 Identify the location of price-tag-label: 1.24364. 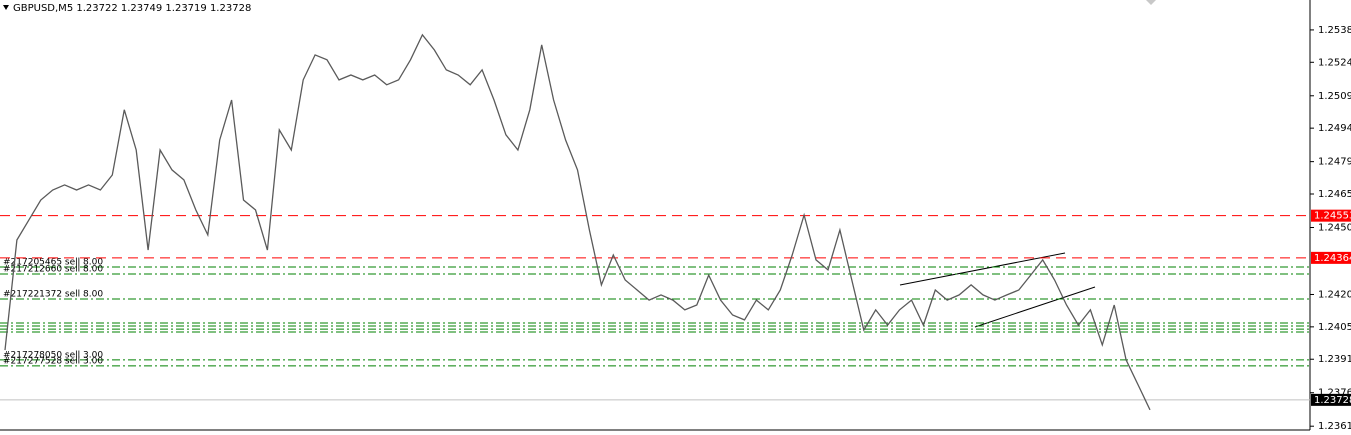
(1332, 258).